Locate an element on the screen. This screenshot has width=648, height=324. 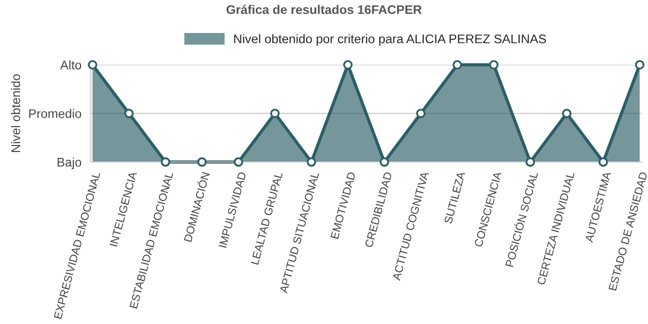
y-axis-title: Nivel obtenido is located at coordinates (15, 113).